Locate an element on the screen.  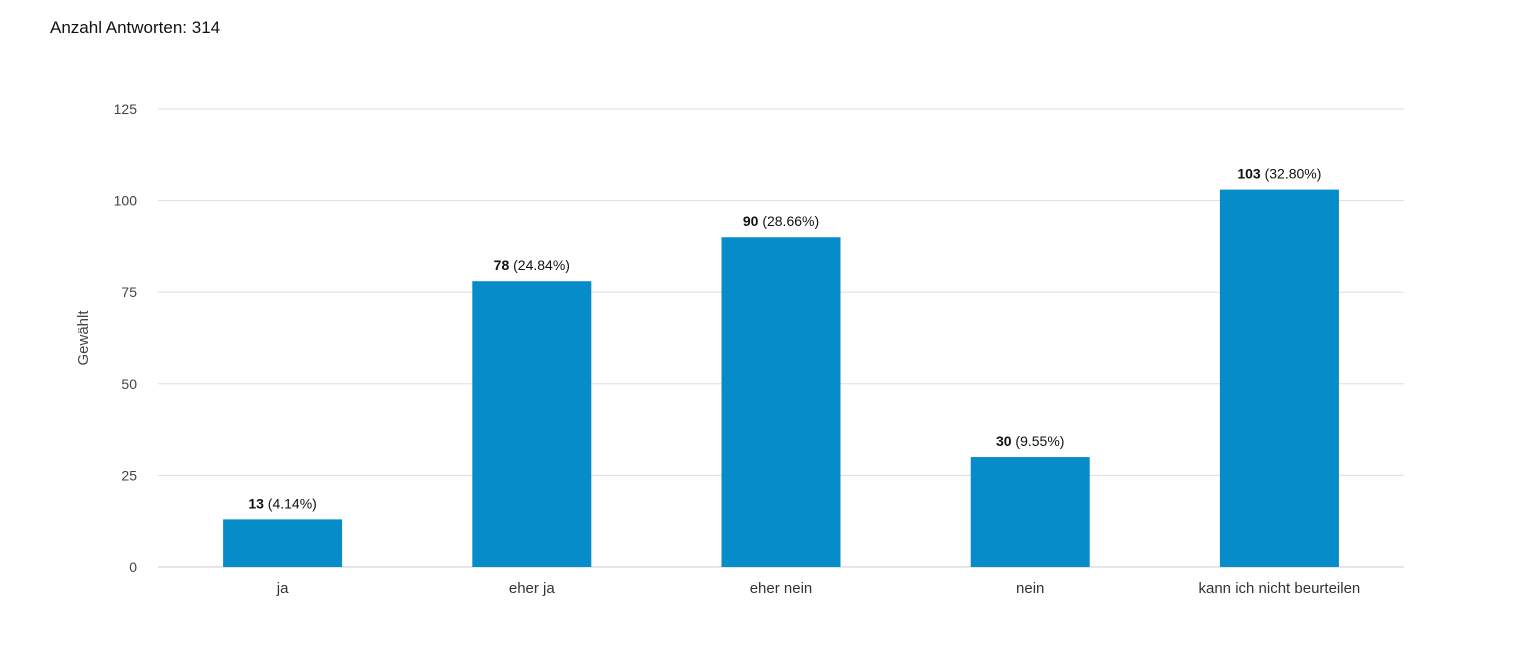
y-tick-label: 100 is located at coordinates (126, 201).